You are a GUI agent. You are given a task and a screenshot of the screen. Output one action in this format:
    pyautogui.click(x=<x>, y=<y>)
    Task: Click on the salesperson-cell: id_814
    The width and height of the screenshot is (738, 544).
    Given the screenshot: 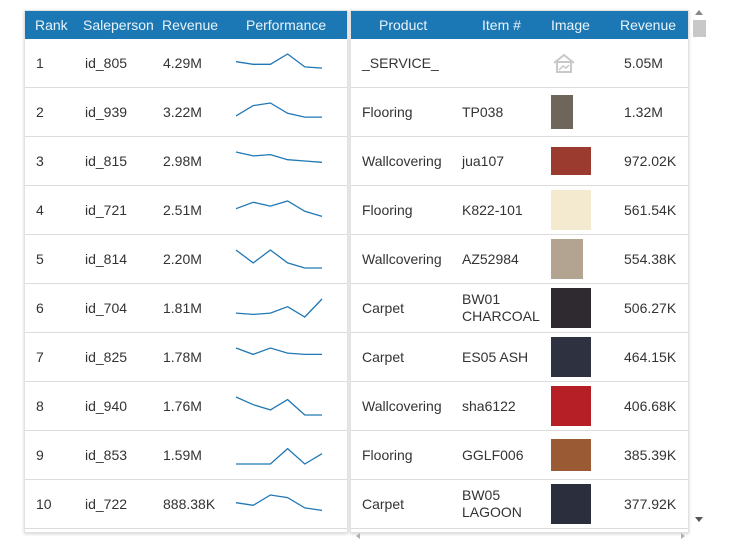 What is the action you would take?
    pyautogui.click(x=106, y=259)
    